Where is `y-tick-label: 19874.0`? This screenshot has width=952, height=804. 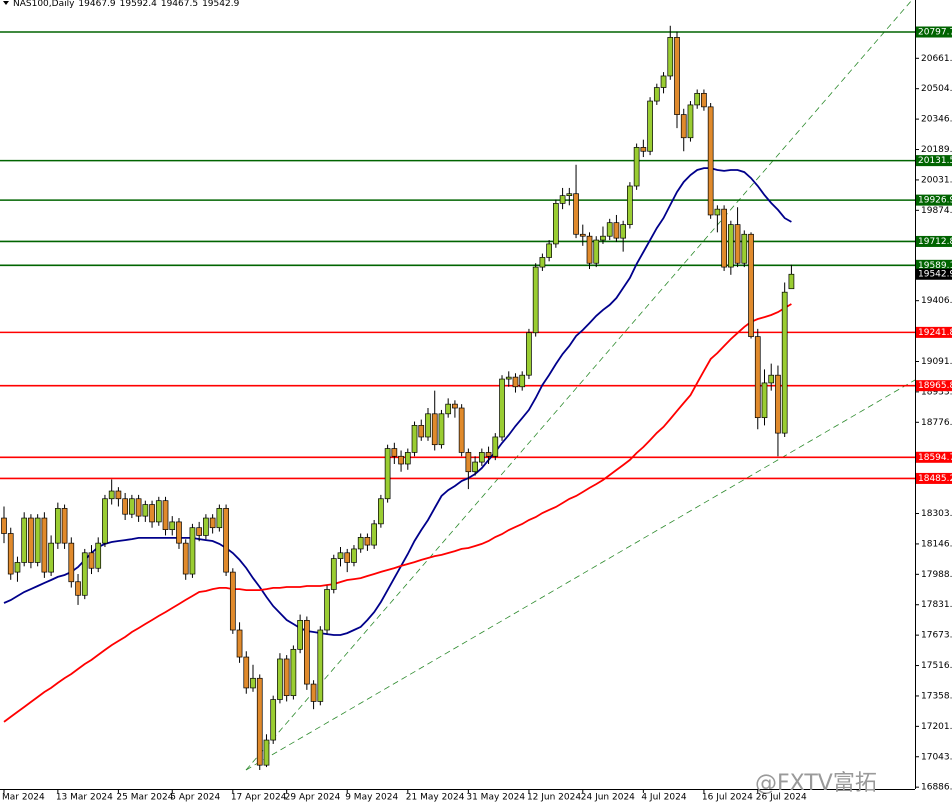
y-tick-label: 19874.0 is located at coordinates (936, 211).